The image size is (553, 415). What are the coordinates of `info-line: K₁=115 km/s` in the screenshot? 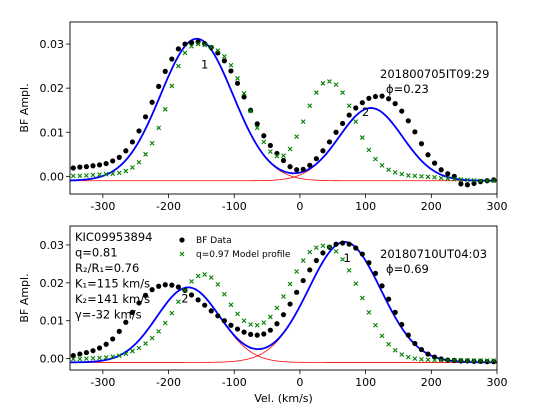 It's located at (112, 284).